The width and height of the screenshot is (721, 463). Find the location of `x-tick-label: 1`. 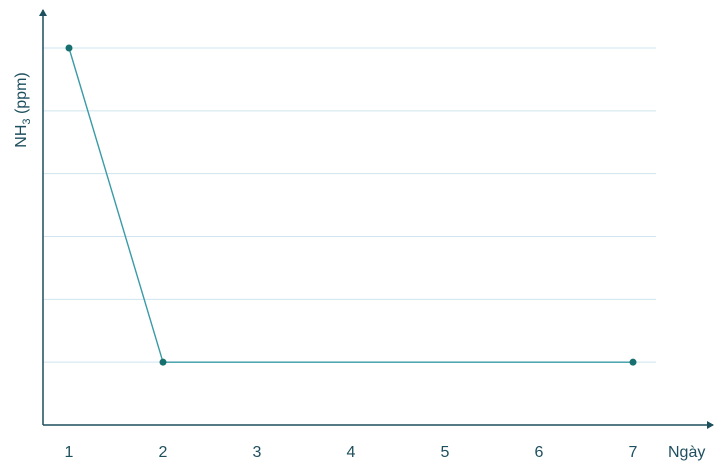

x-tick-label: 1 is located at coordinates (69, 452).